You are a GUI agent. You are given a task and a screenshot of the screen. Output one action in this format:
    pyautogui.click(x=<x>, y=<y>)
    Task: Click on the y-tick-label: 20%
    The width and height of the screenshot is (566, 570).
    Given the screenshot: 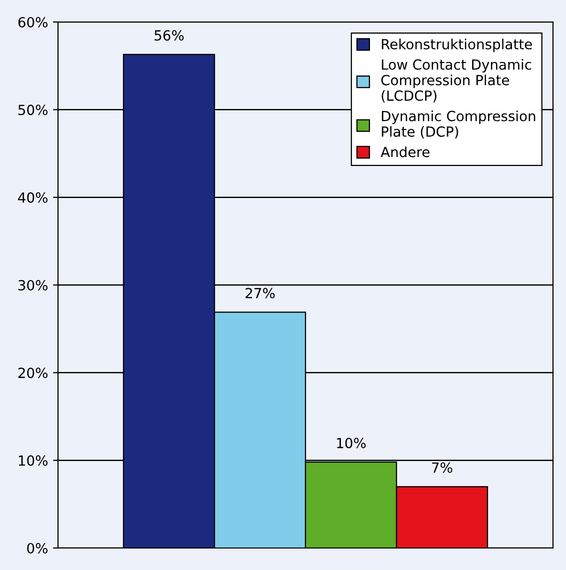 What is the action you would take?
    pyautogui.click(x=33, y=373)
    